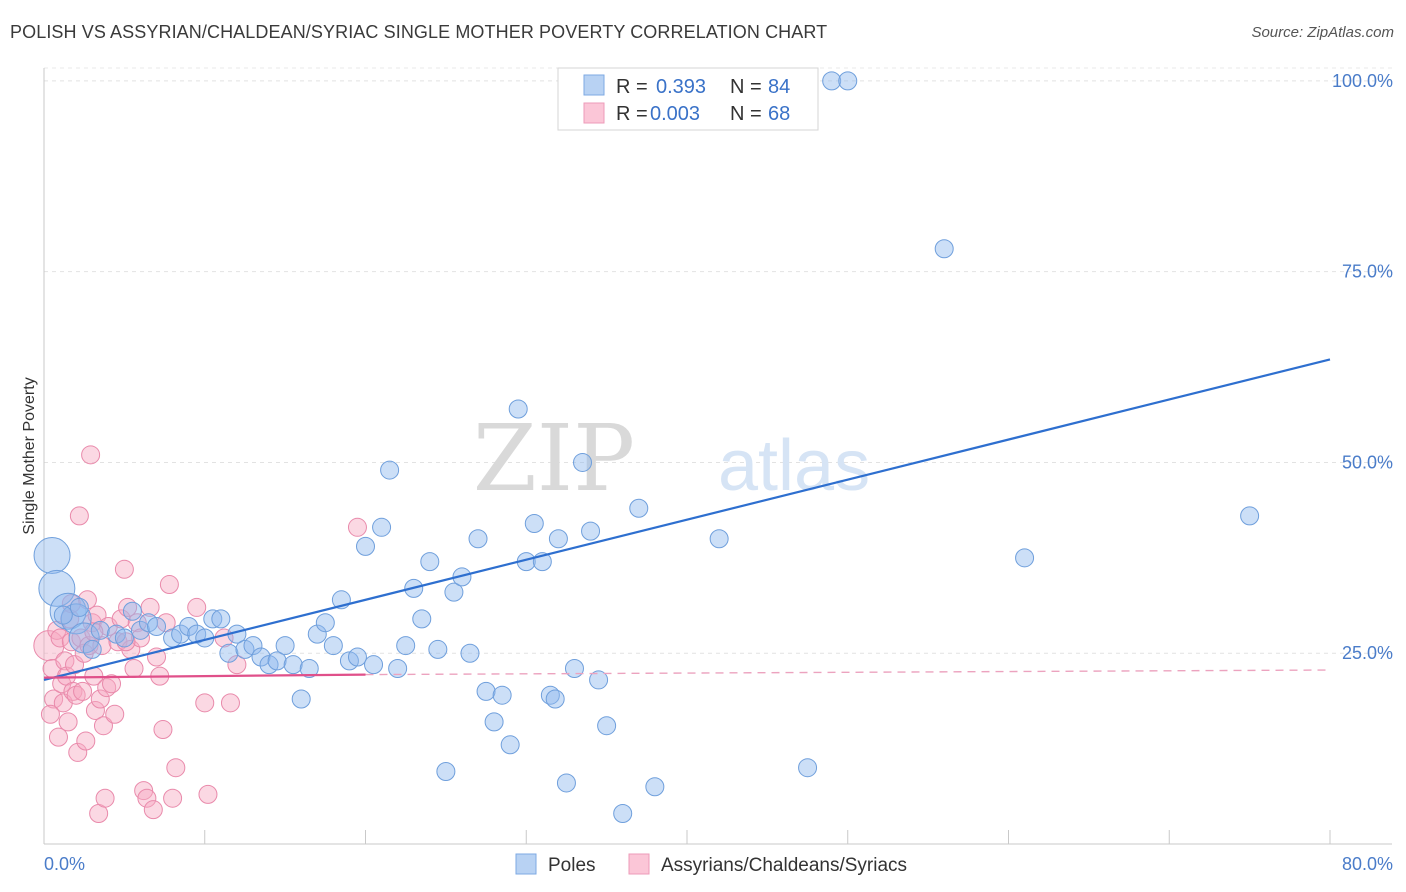 Image resolution: width=1406 pixels, height=892 pixels. Describe the element at coordinates (632, 87) in the screenshot. I see `legend-r-label-poles: R =` at that location.